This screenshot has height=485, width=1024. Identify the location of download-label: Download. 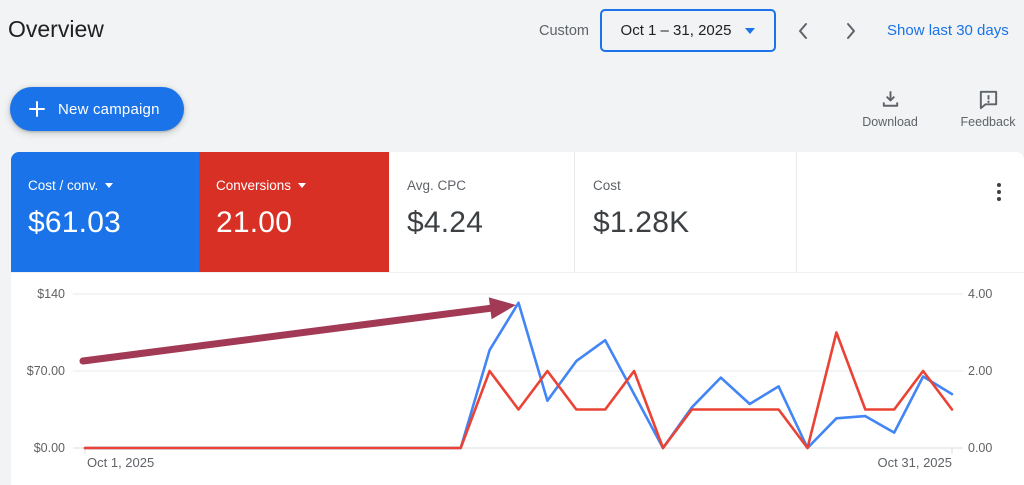
(890, 122).